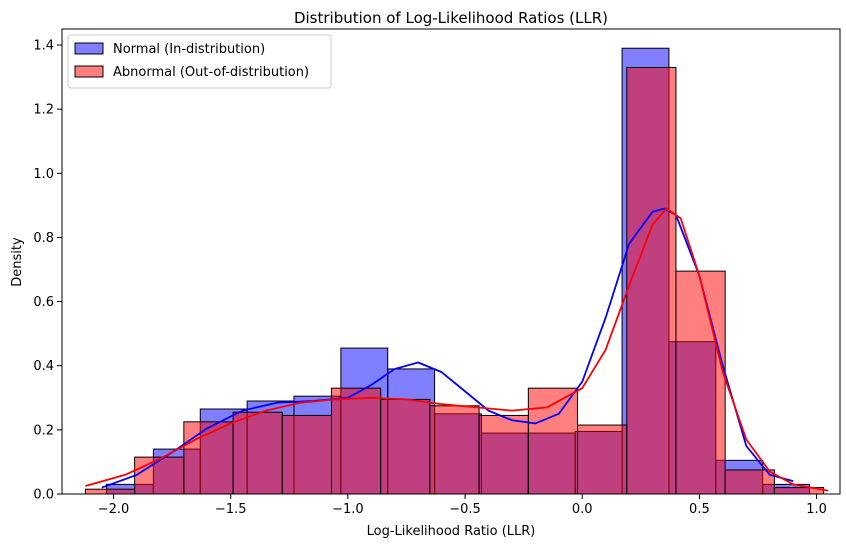 The width and height of the screenshot is (846, 547). What do you see at coordinates (43, 174) in the screenshot?
I see `y-tick-label: 1.0` at bounding box center [43, 174].